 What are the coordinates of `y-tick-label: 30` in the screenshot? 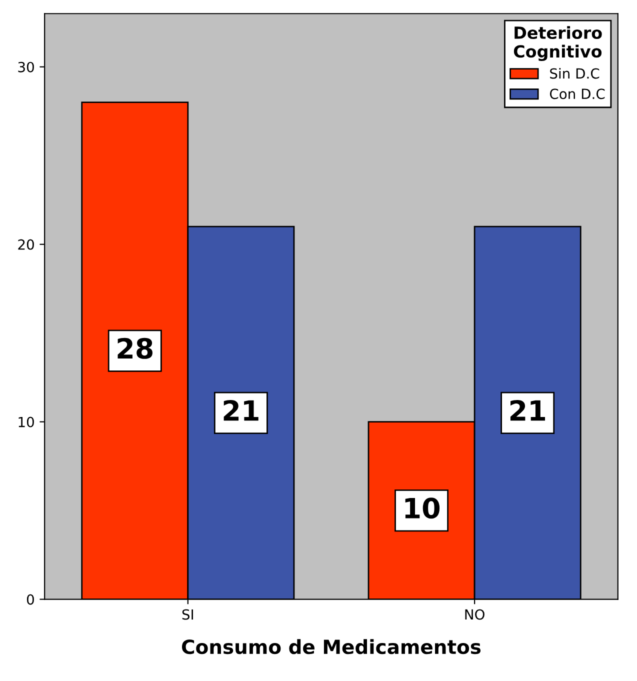 It's located at (26, 67).